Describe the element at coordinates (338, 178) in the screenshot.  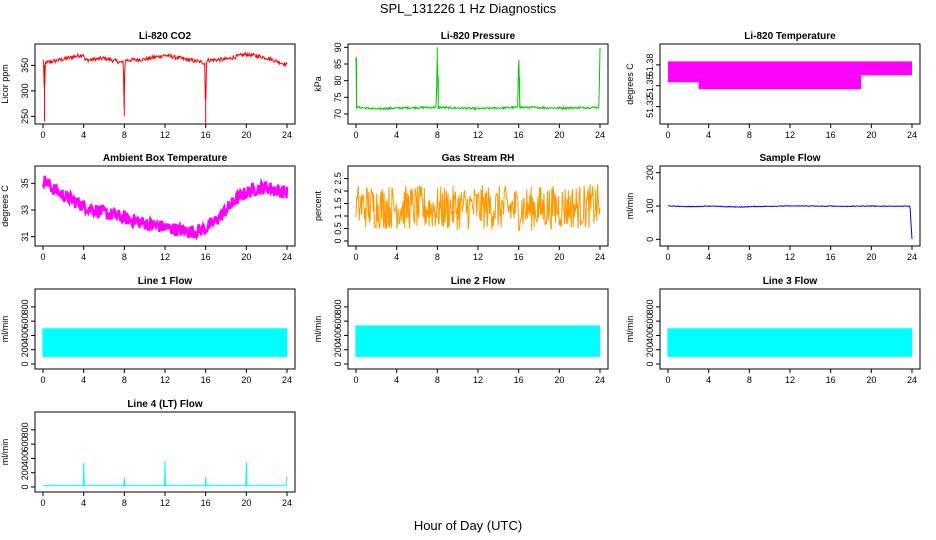
I see `y-tick-label: 2.5` at that location.